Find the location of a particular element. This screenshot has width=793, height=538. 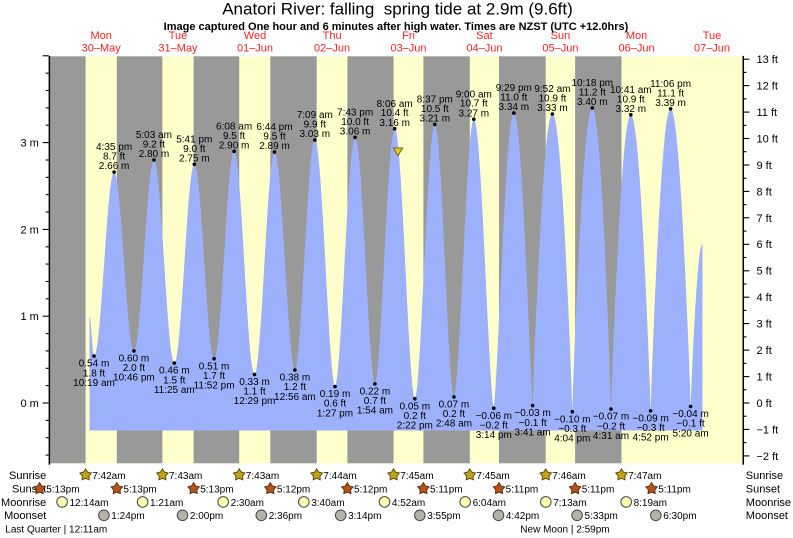

svg-text: 2.75 m is located at coordinates (194, 158).